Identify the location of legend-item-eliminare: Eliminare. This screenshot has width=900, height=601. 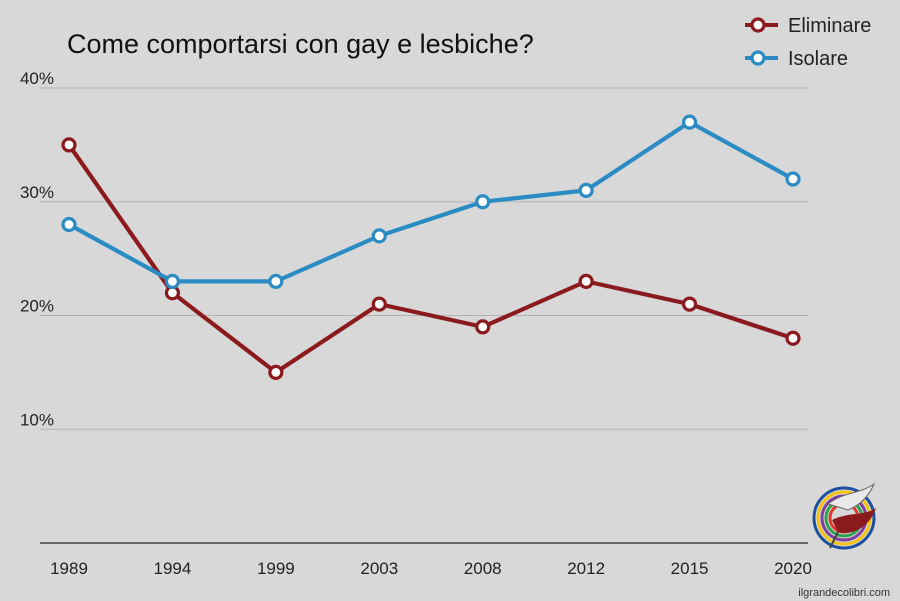
(808, 26).